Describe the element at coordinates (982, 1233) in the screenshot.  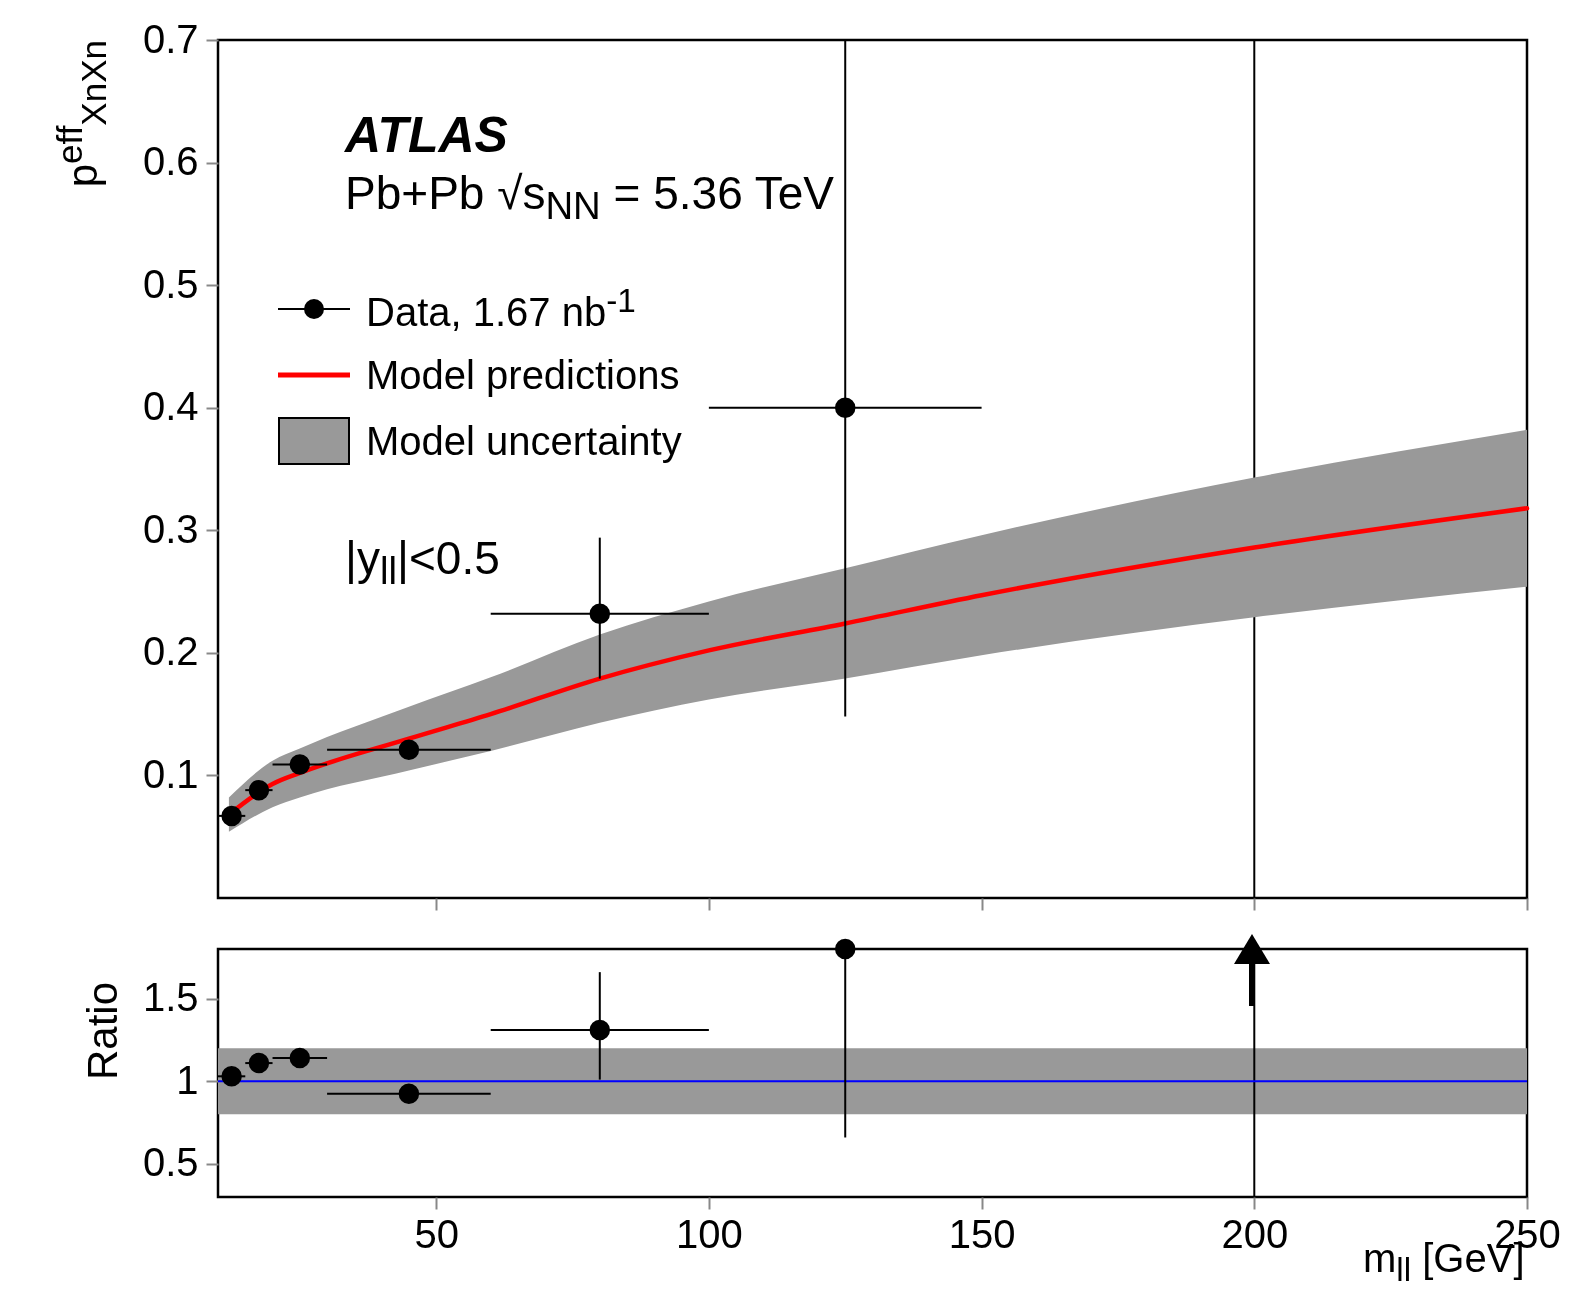
I see `x-tick-label: 150` at that location.